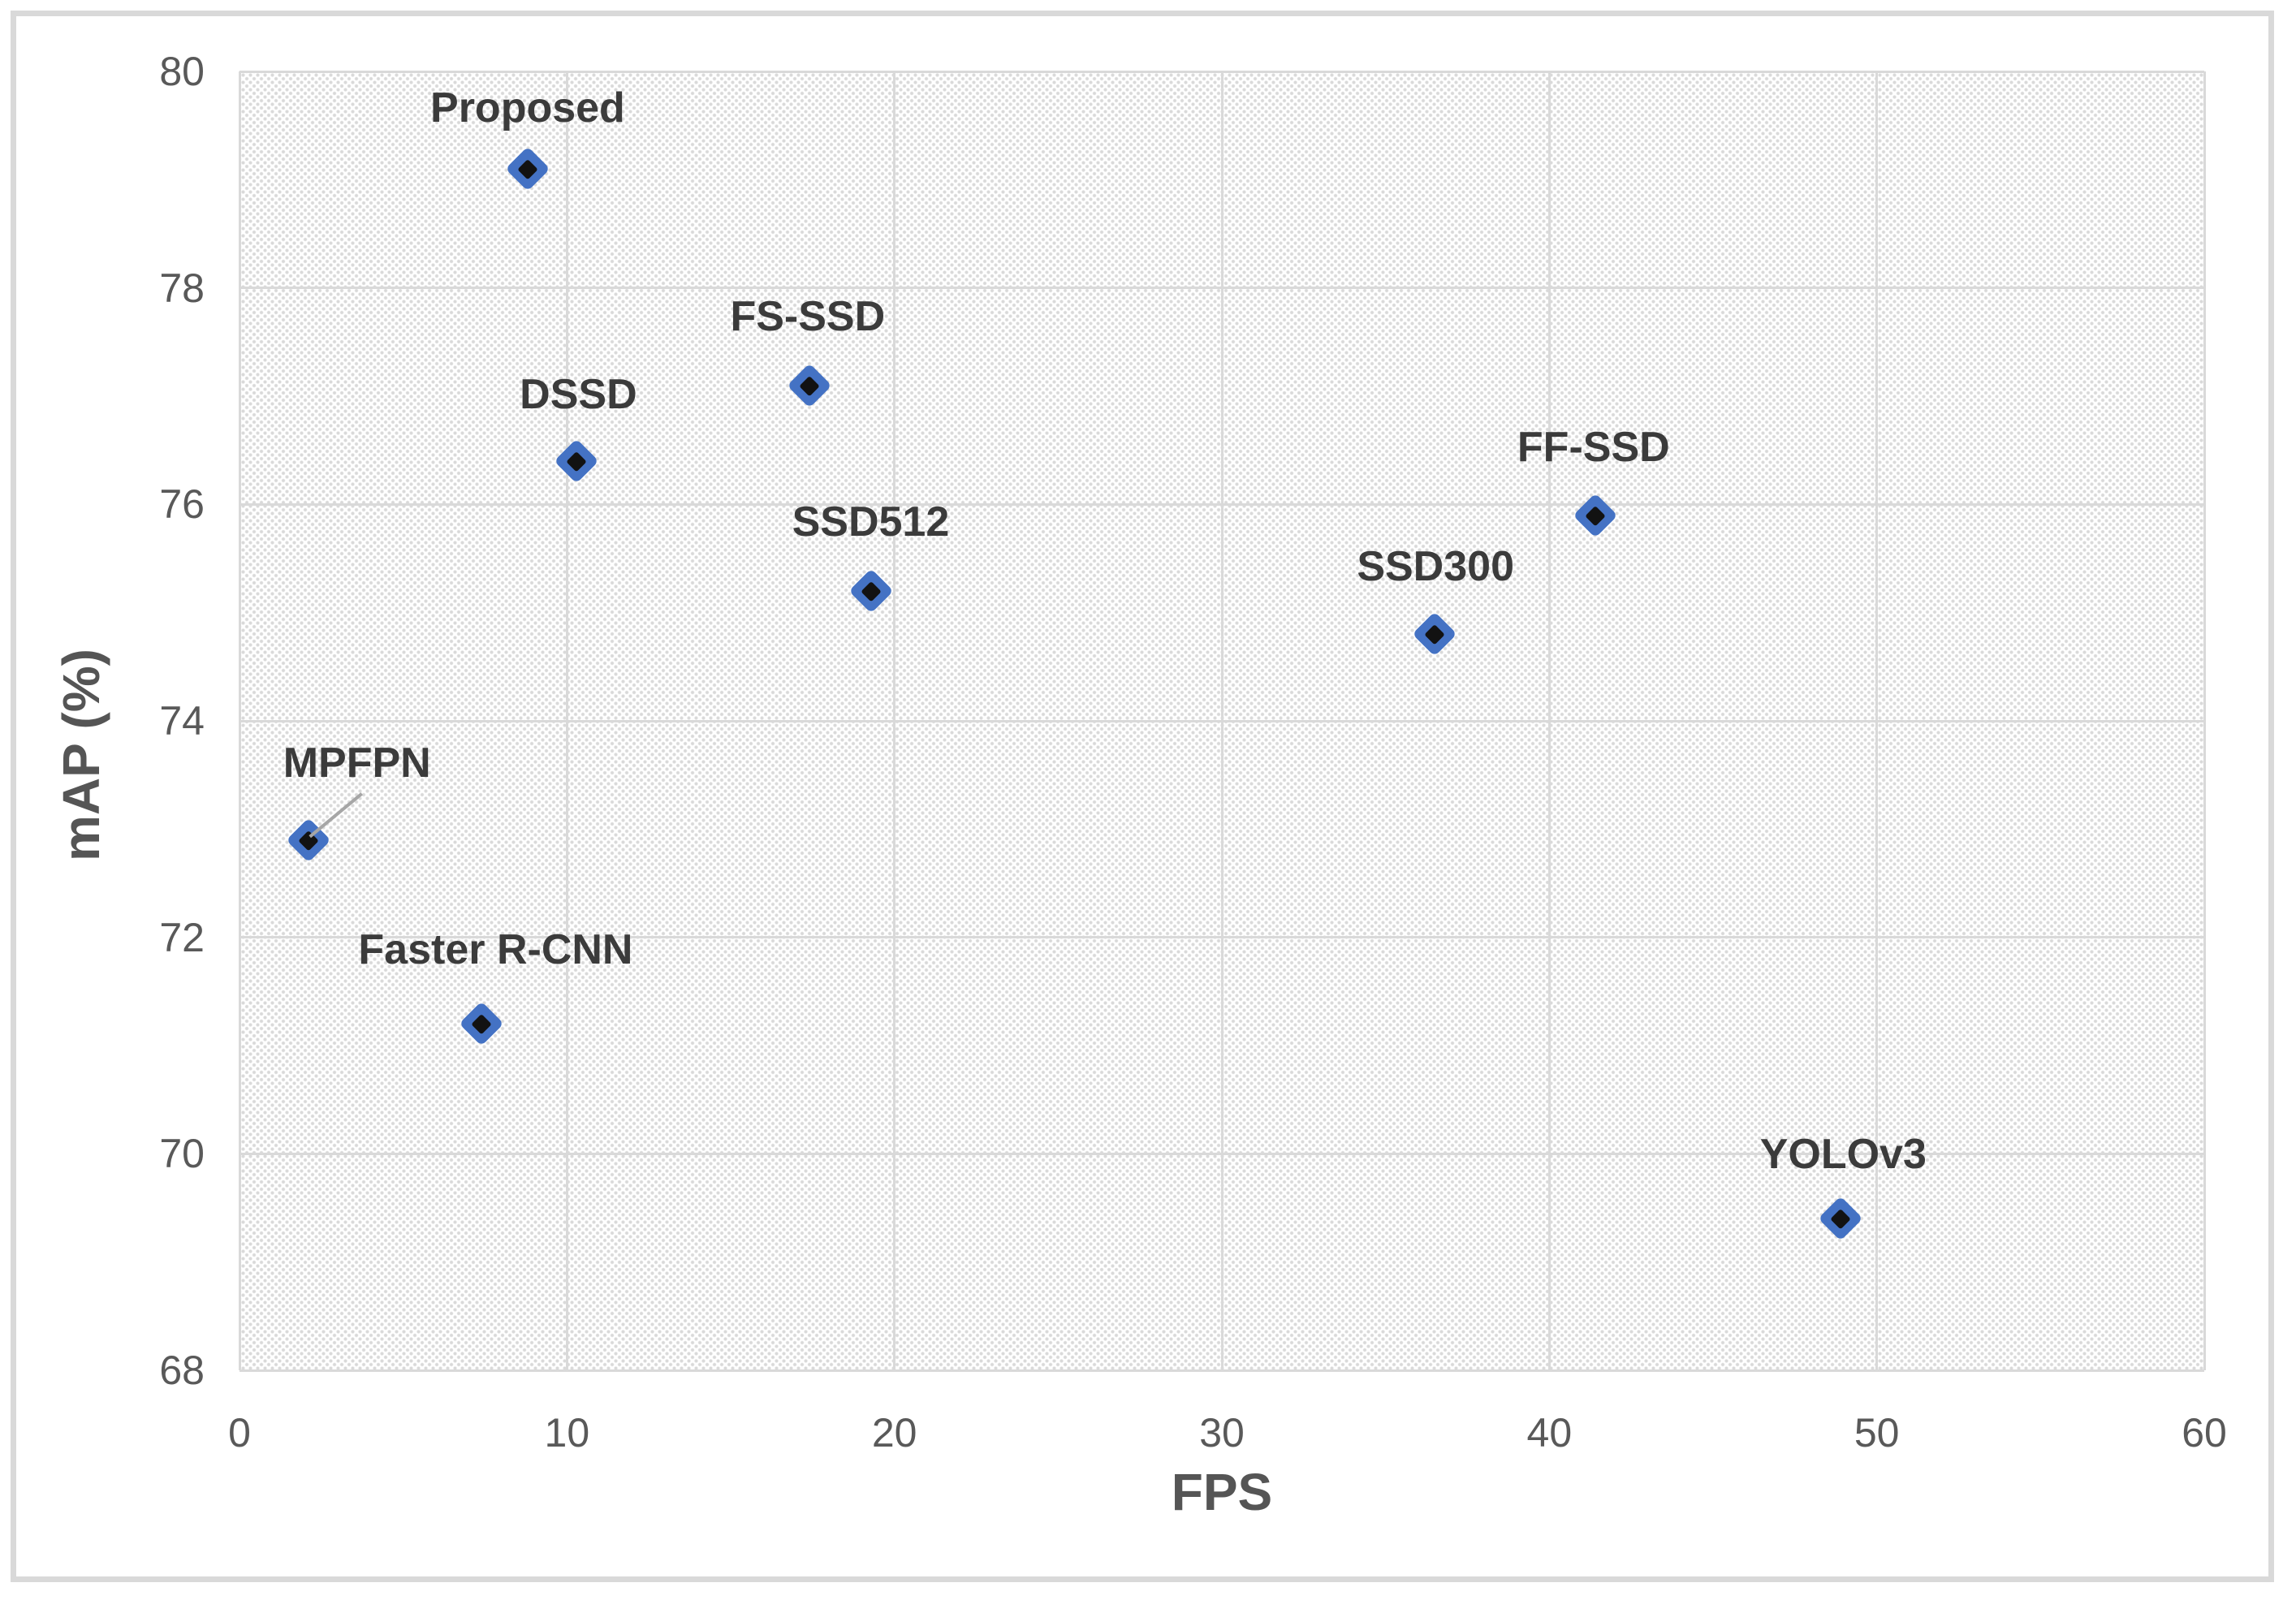 Image resolution: width=2296 pixels, height=1600 pixels. I want to click on data-point-label-ssd512: SSD512, so click(871, 522).